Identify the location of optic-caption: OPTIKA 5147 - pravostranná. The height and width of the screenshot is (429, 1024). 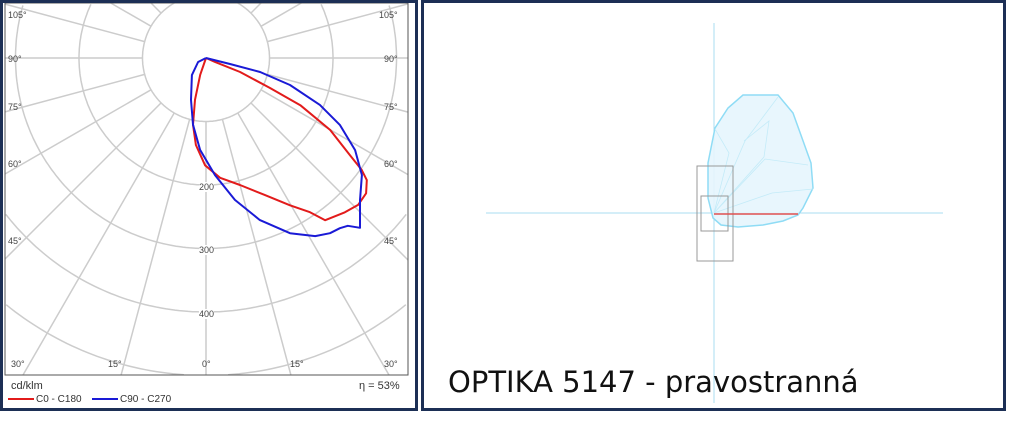
(653, 382).